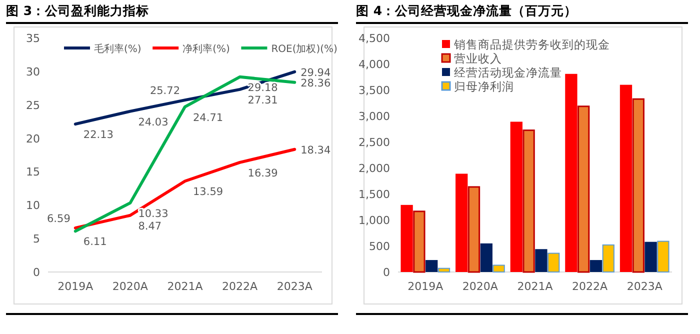  What do you see at coordinates (315, 83) in the screenshot?
I see `data-label: 28.36` at bounding box center [315, 83].